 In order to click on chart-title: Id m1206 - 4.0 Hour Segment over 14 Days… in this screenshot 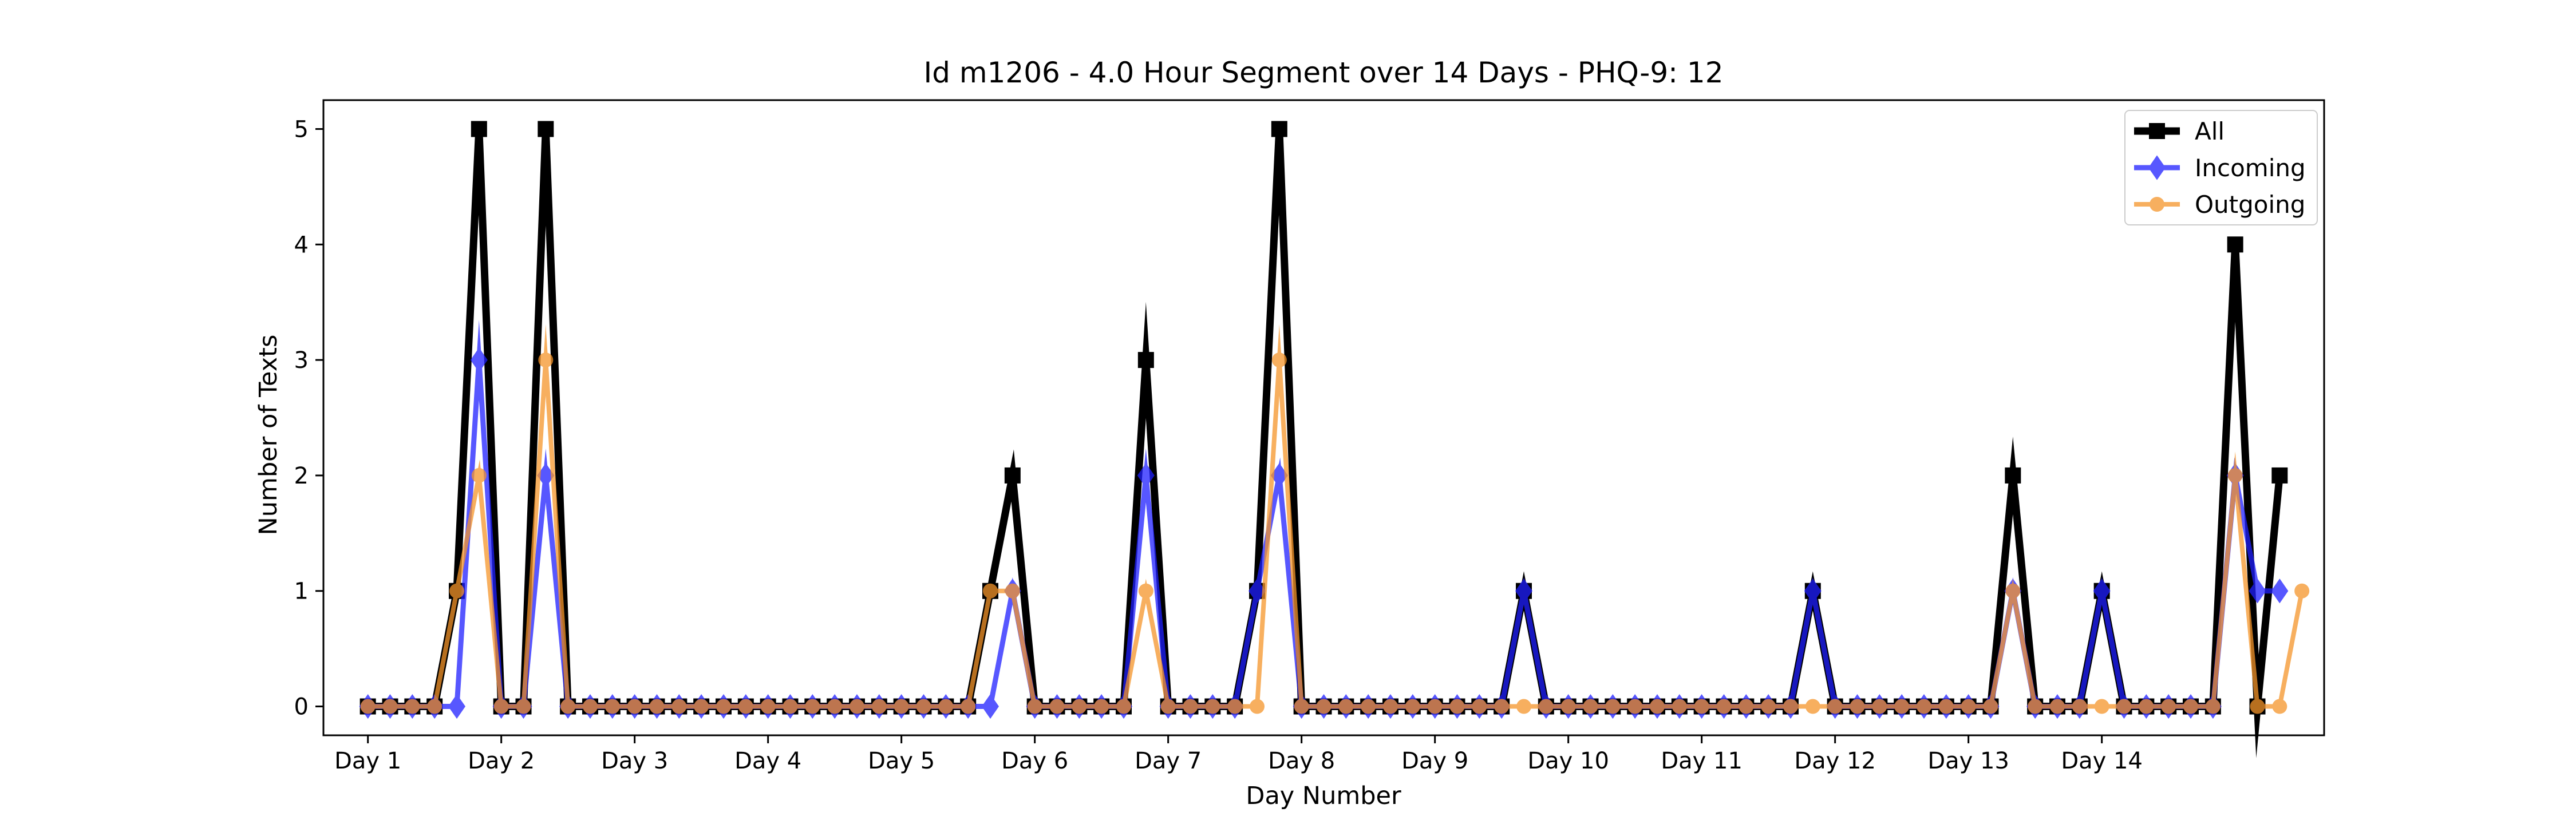, I will do `click(1323, 72)`.